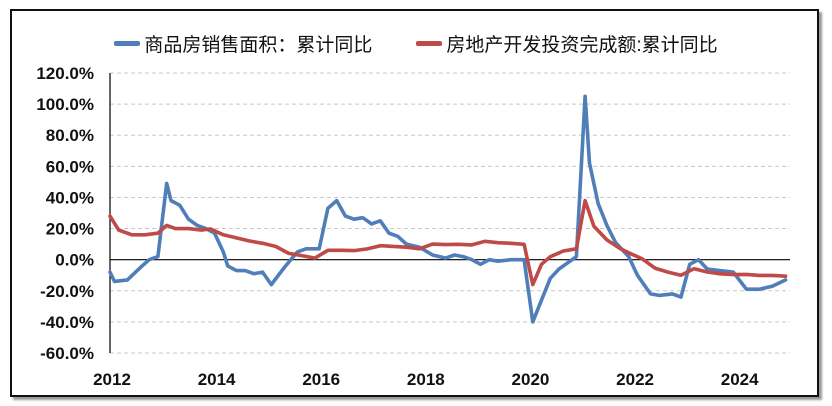  I want to click on x-tick-label: 2022, so click(635, 379).